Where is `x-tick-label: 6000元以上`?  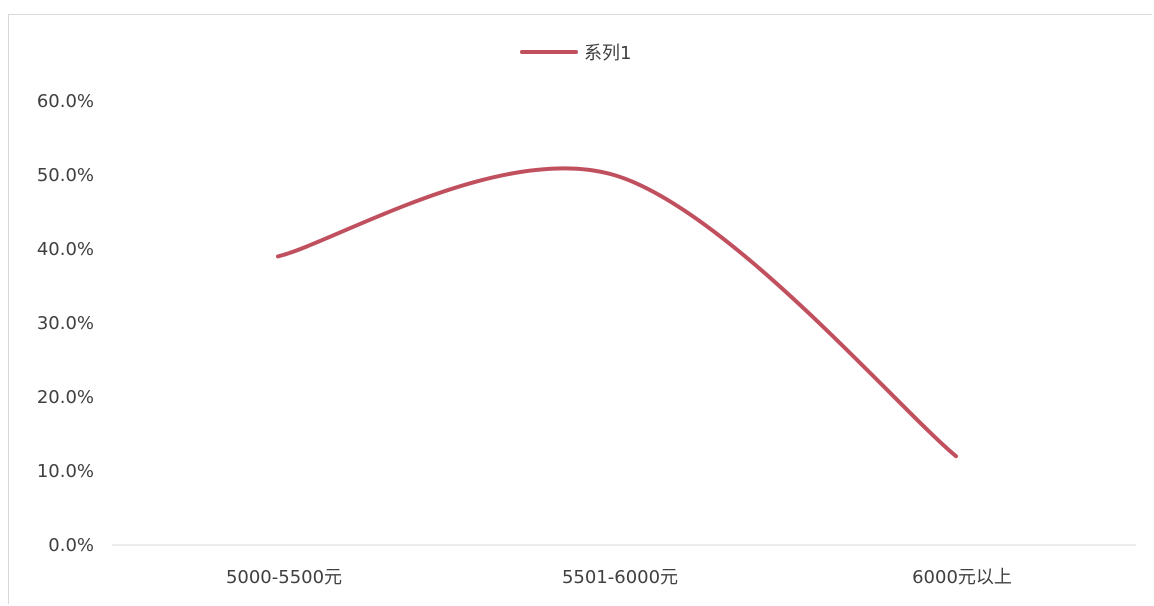
x-tick-label: 6000元以上 is located at coordinates (962, 577).